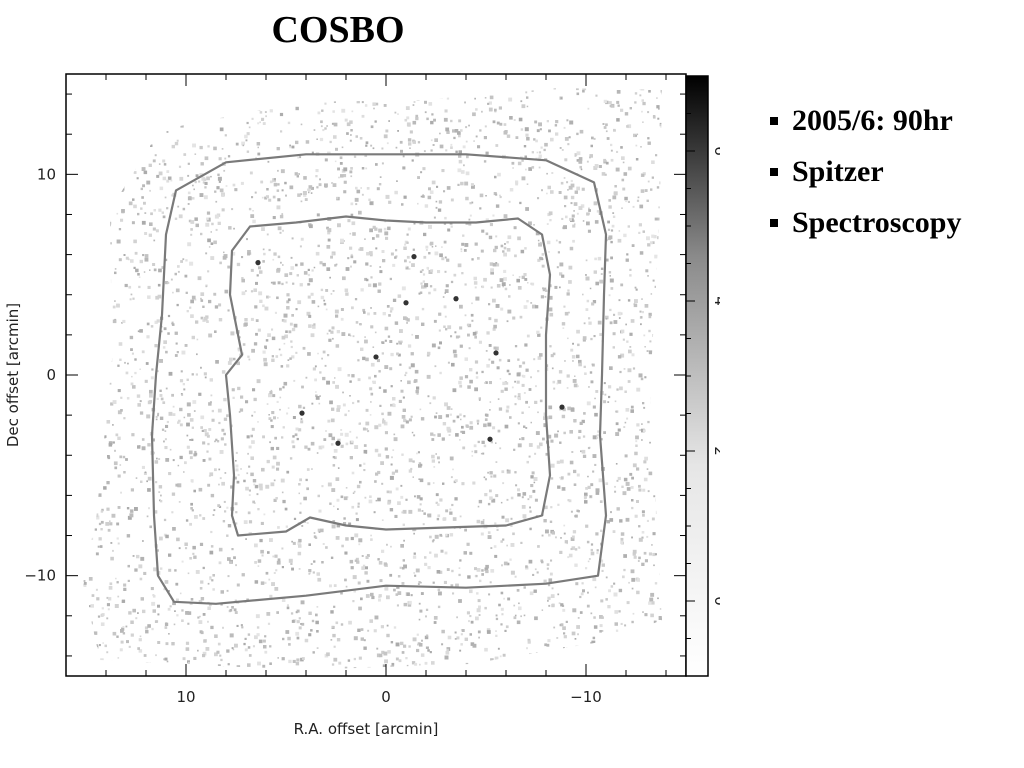 Image resolution: width=1024 pixels, height=768 pixels. I want to click on contour-inner, so click(388, 376).